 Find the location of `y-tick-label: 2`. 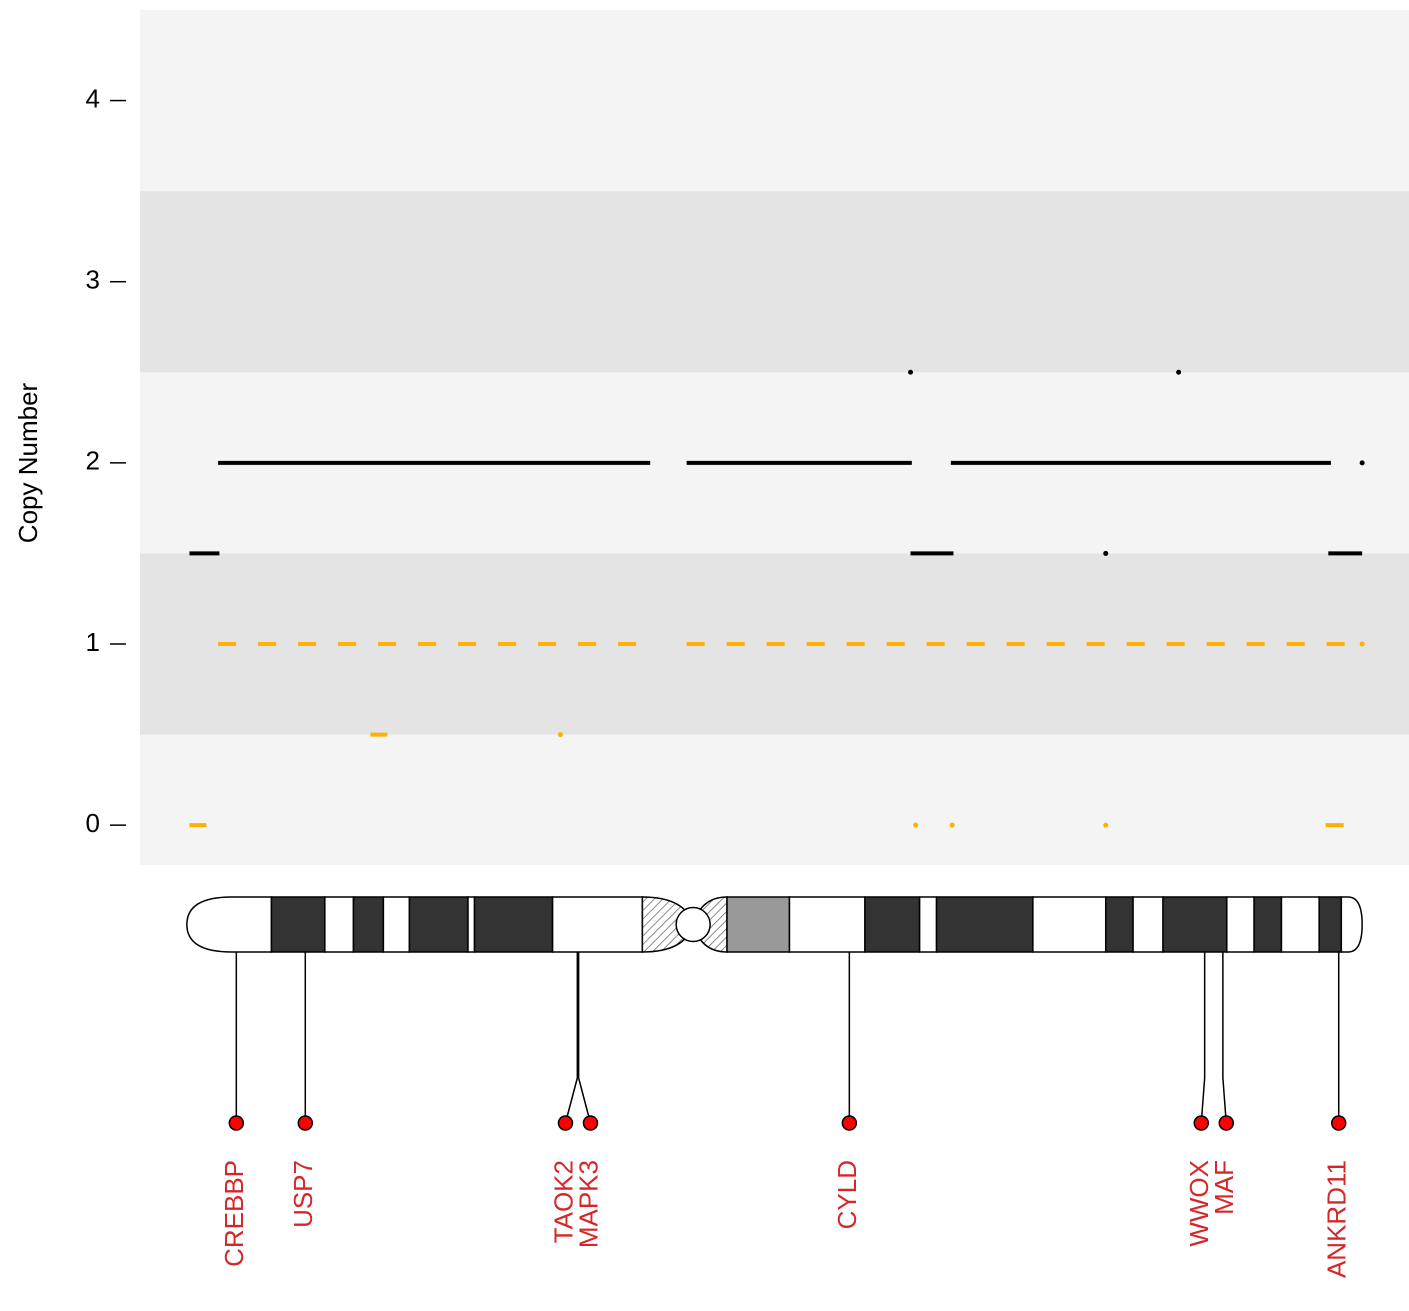

y-tick-label: 2 is located at coordinates (93, 461).